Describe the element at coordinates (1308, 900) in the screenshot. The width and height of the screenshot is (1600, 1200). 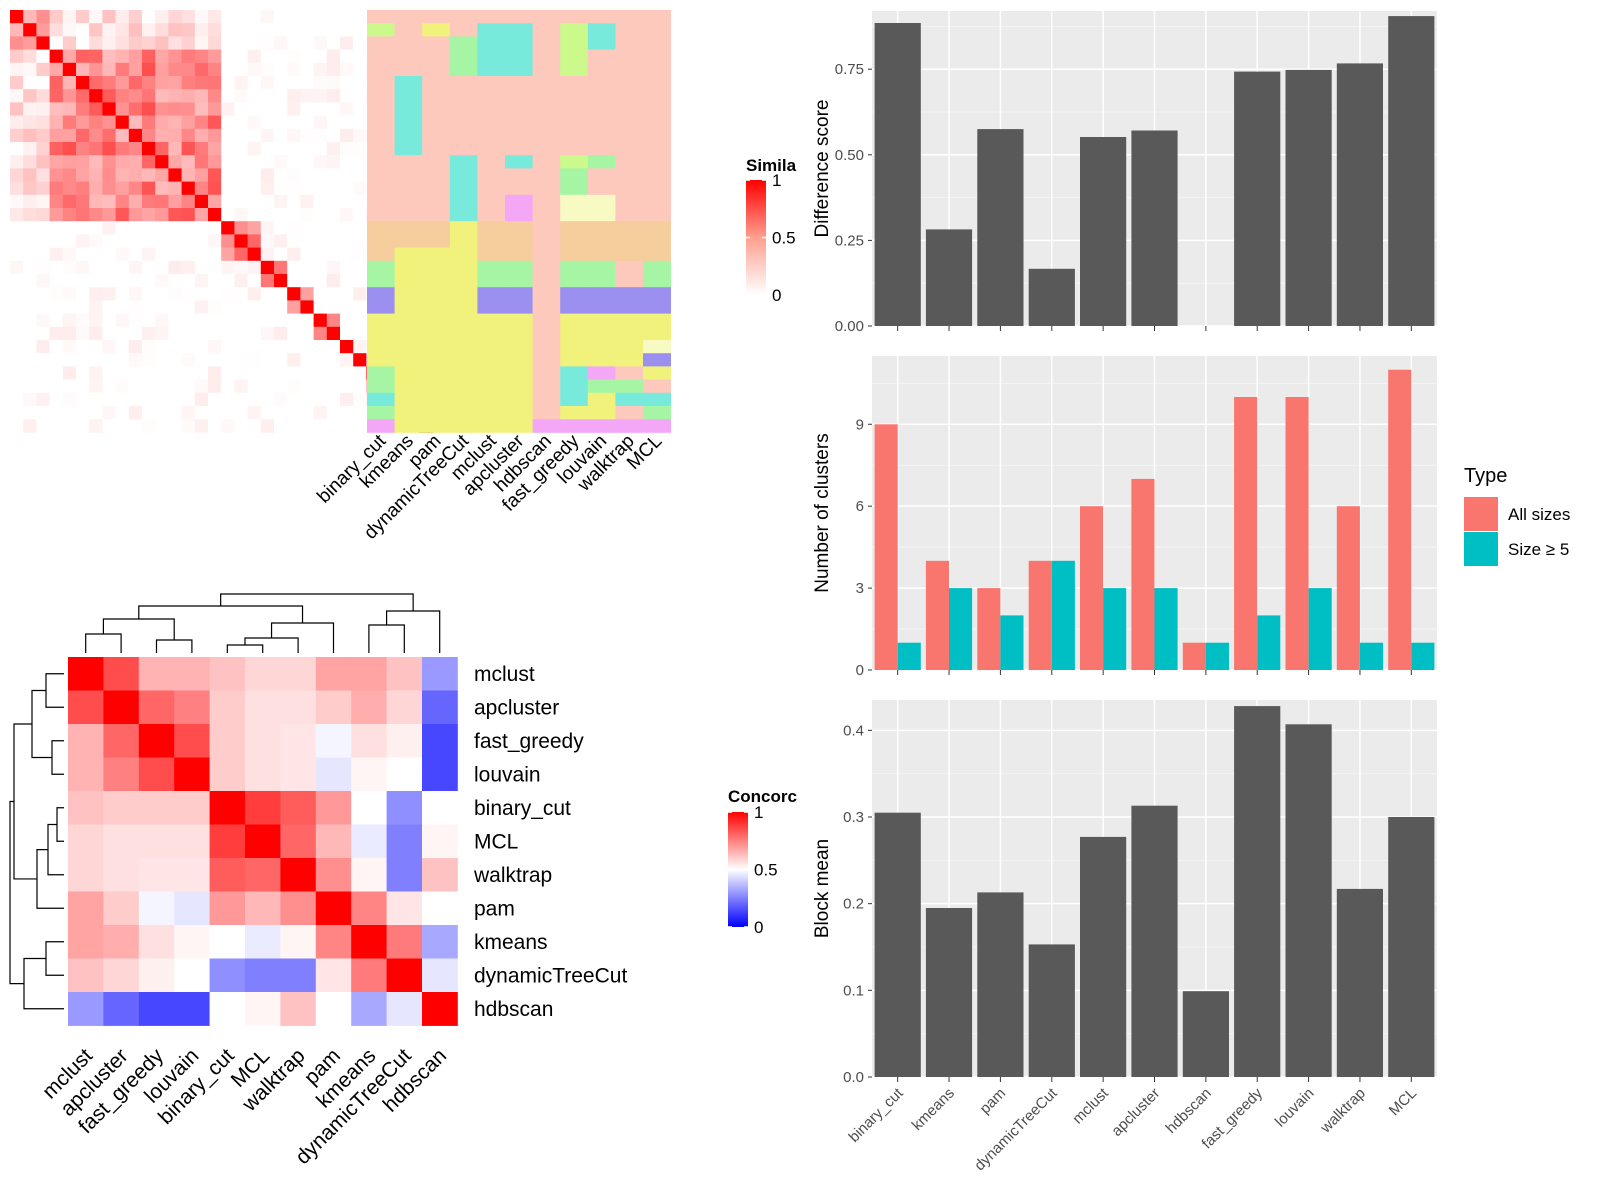
I see `bar` at that location.